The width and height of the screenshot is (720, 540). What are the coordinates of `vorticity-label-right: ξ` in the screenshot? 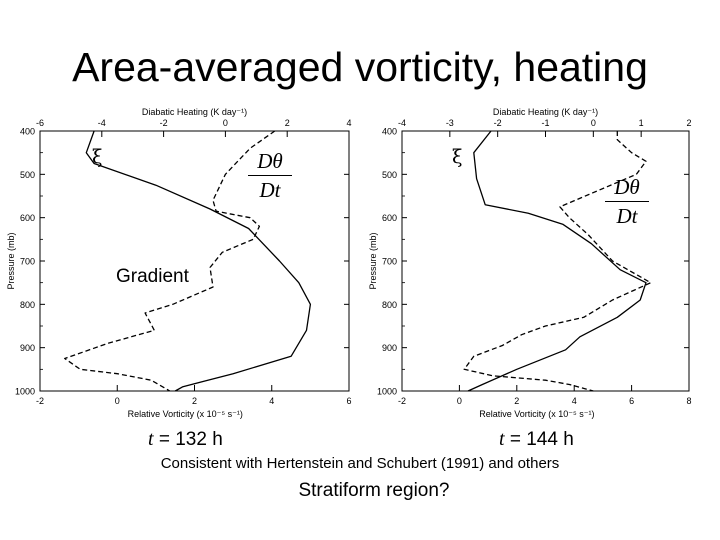 It's located at (457, 157).